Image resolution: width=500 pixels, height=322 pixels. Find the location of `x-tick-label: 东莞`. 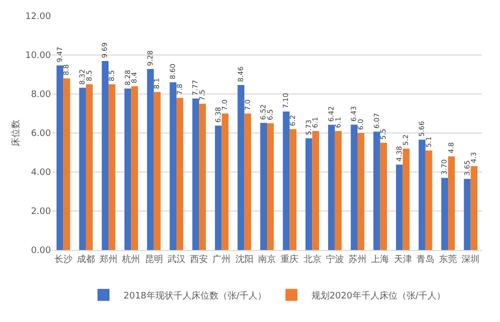

x-tick-label: 东莞 is located at coordinates (448, 259).